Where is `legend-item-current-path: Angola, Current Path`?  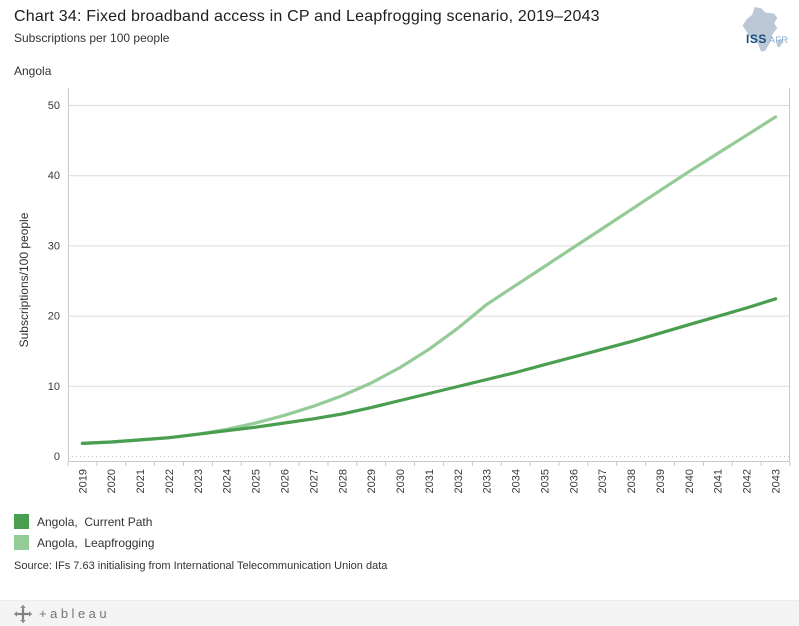
legend-item-current-path: Angola, Current Path is located at coordinates (84, 521).